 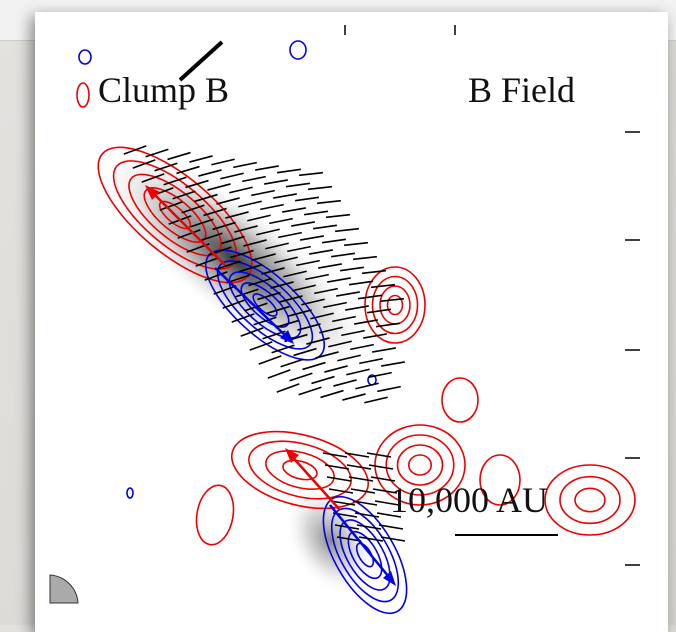 What do you see at coordinates (163, 90) in the screenshot?
I see `clump-label: Clump B` at bounding box center [163, 90].